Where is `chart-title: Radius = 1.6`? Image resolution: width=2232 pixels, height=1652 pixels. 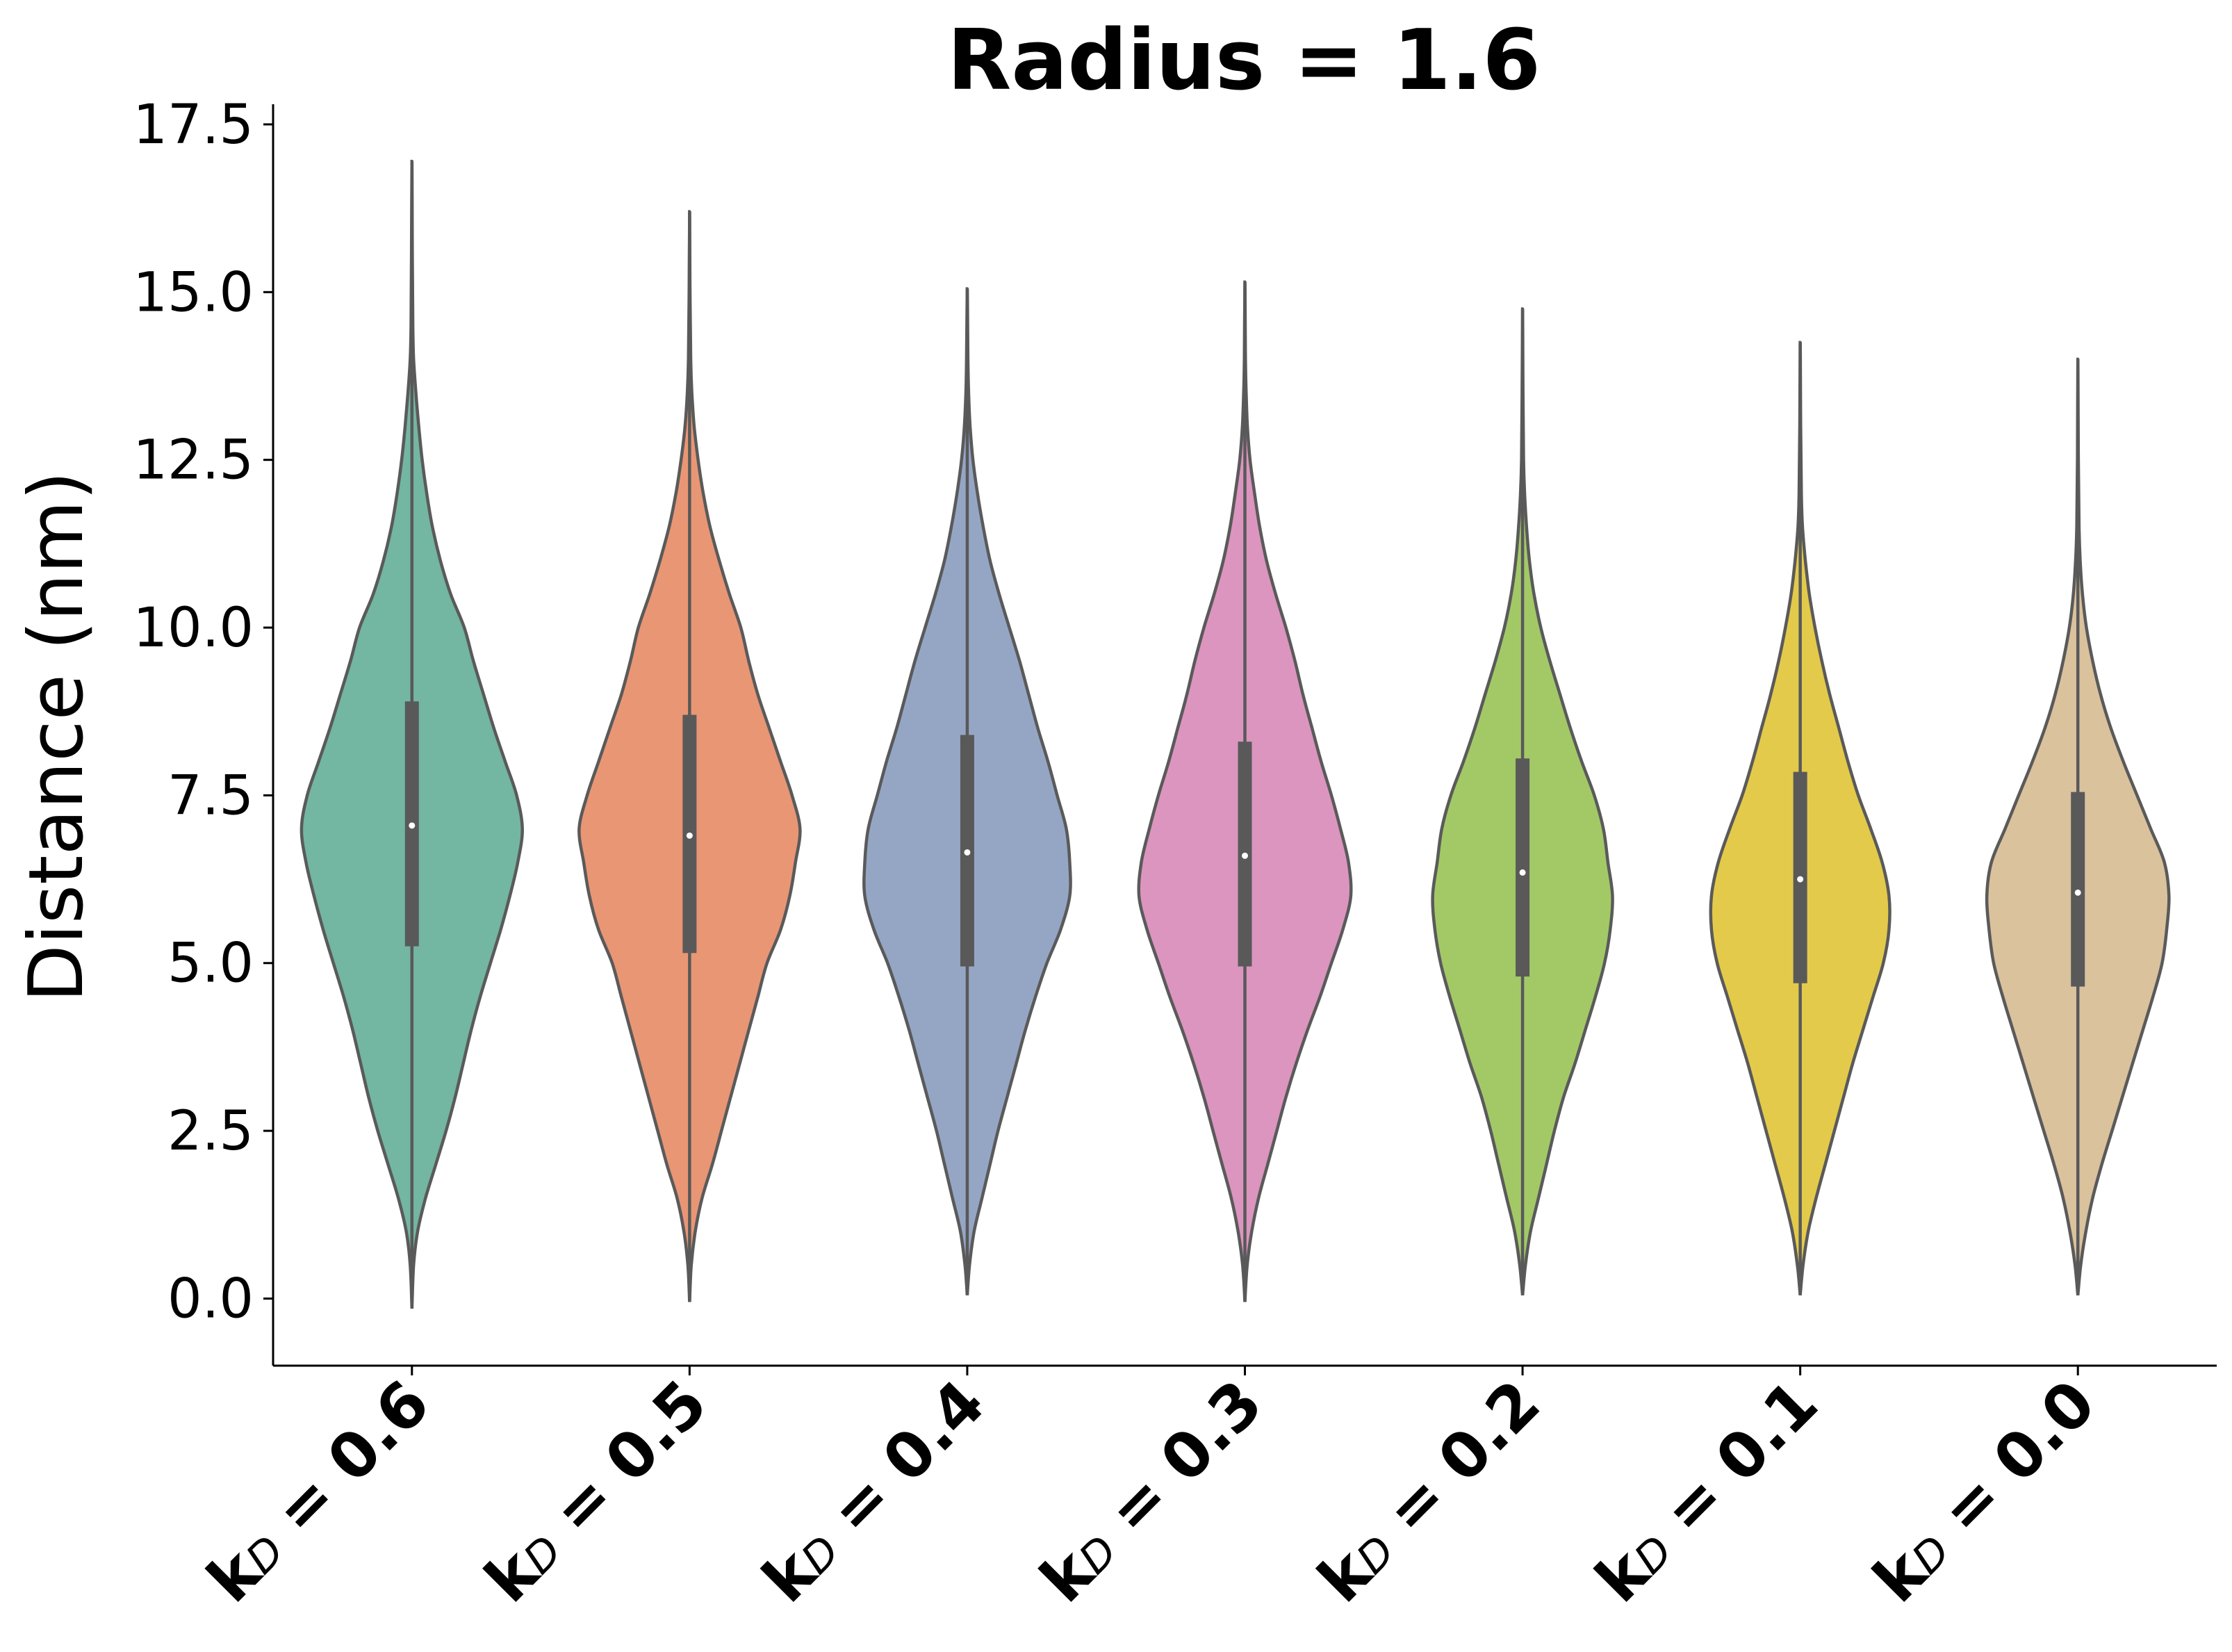 chart-title: Radius = 1.6 is located at coordinates (1244, 61).